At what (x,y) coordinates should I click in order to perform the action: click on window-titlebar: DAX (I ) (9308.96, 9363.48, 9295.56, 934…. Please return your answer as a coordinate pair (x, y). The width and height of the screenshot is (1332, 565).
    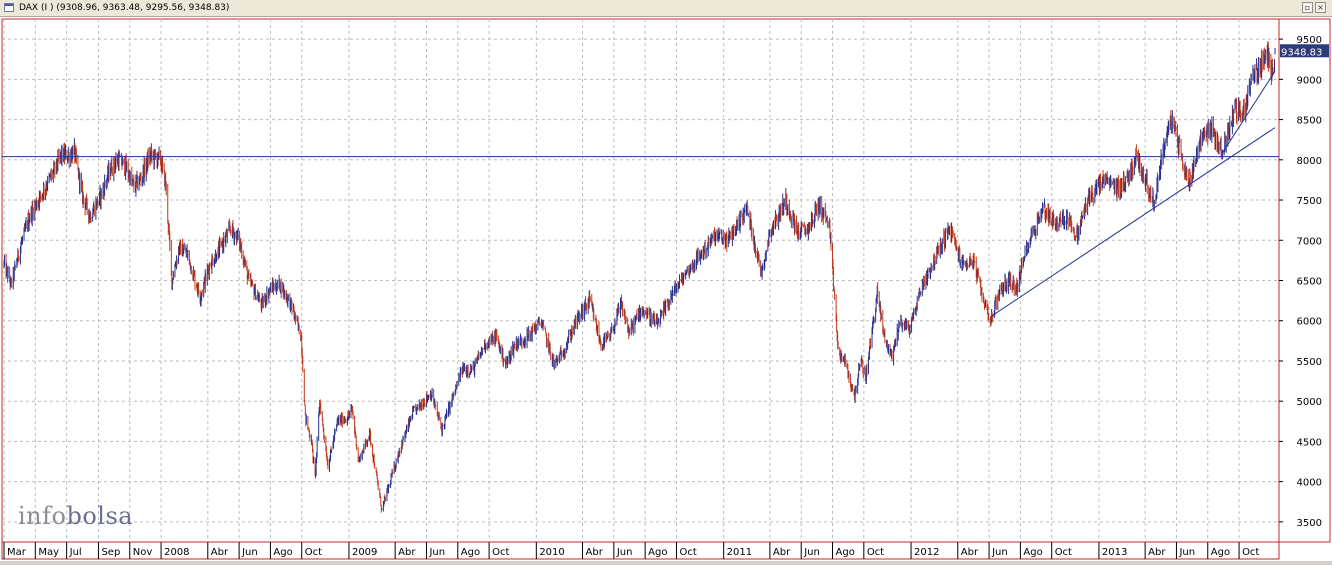
    Looking at the image, I should click on (666, 8).